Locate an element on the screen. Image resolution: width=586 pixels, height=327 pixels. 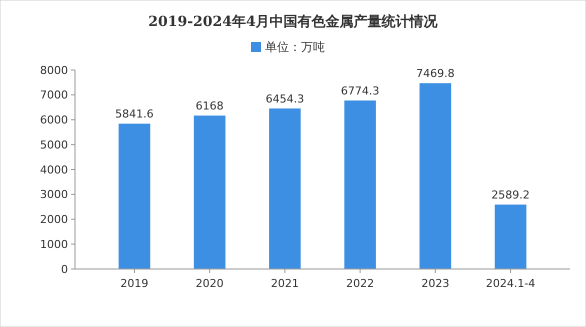
y-tick-label: 2000 is located at coordinates (54, 219).